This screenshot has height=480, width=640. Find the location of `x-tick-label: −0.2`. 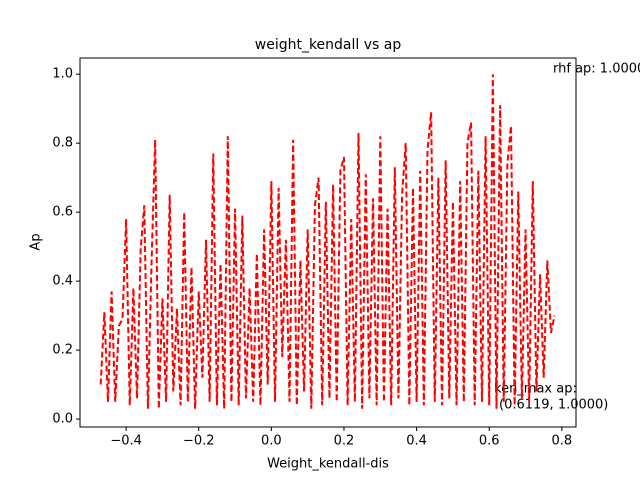

x-tick-label: −0.2 is located at coordinates (199, 441).